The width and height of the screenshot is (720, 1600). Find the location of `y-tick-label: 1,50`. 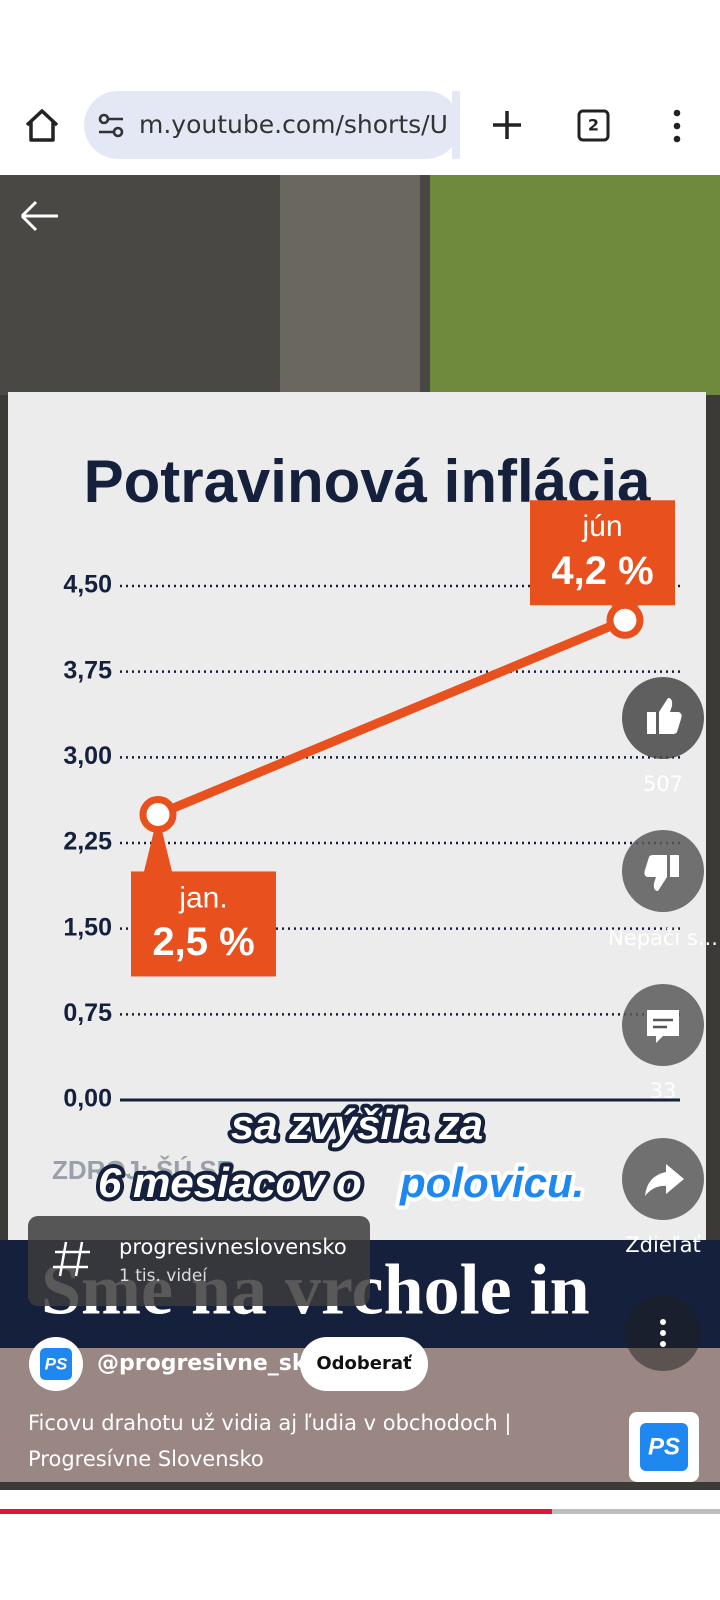

y-tick-label: 1,50 is located at coordinates (87, 927).